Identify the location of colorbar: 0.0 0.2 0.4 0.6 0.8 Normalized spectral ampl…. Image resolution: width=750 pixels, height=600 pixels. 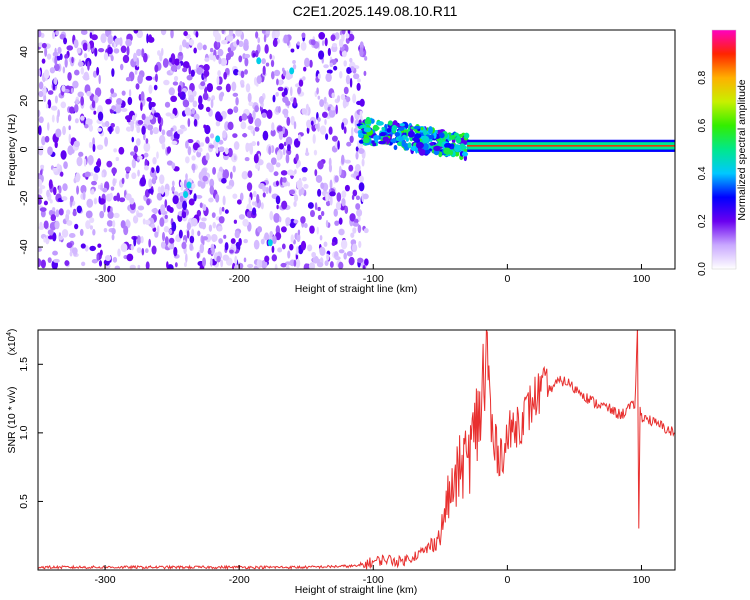
(722, 152).